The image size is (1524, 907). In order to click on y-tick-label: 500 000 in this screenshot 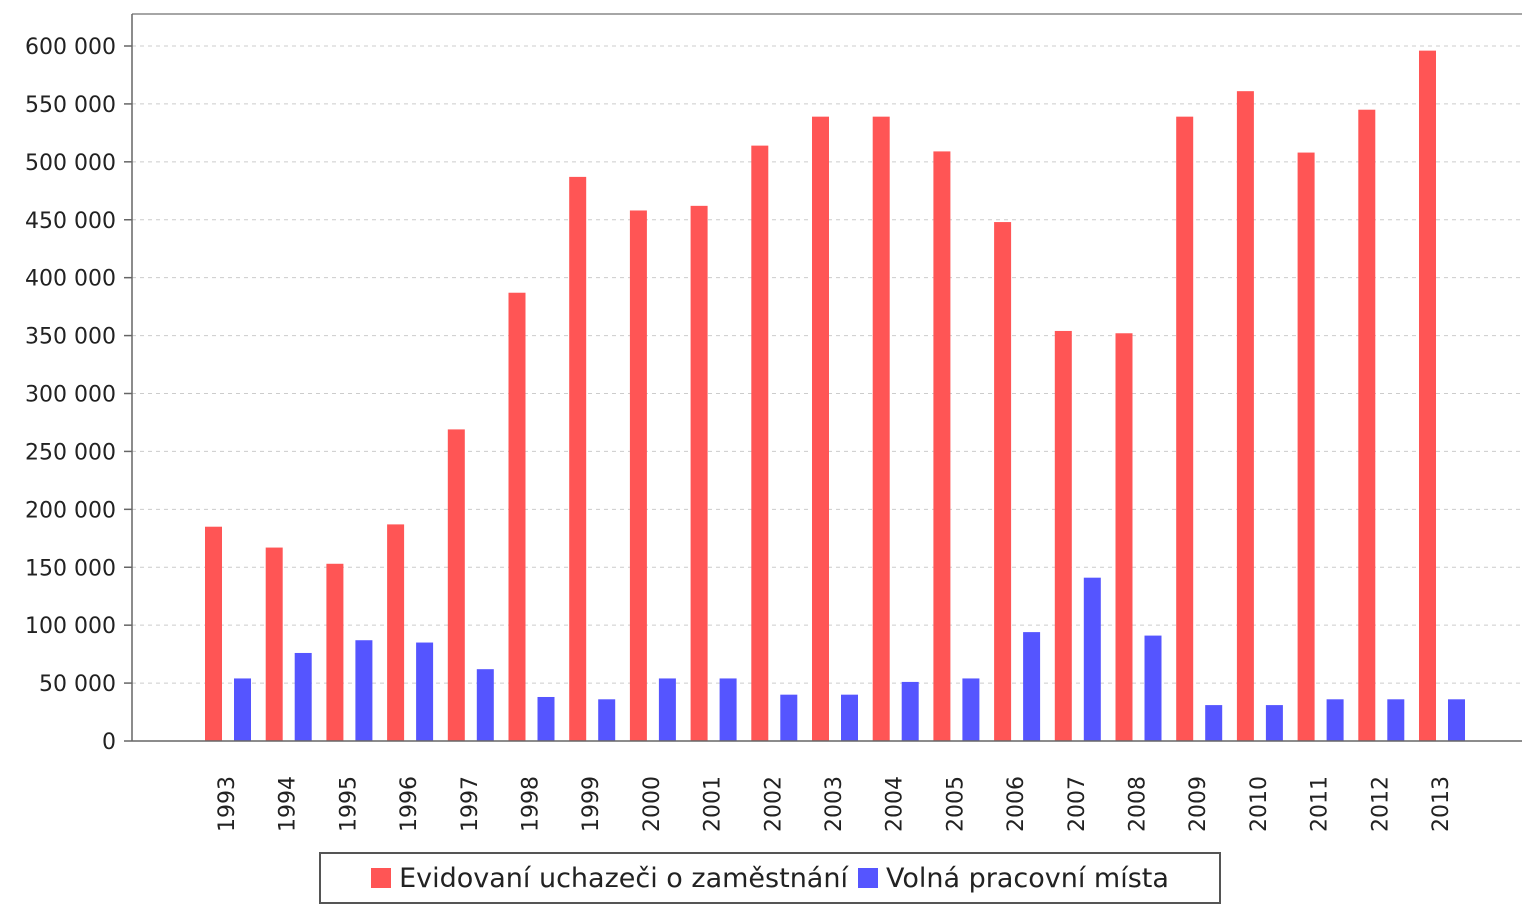, I will do `click(70, 163)`.